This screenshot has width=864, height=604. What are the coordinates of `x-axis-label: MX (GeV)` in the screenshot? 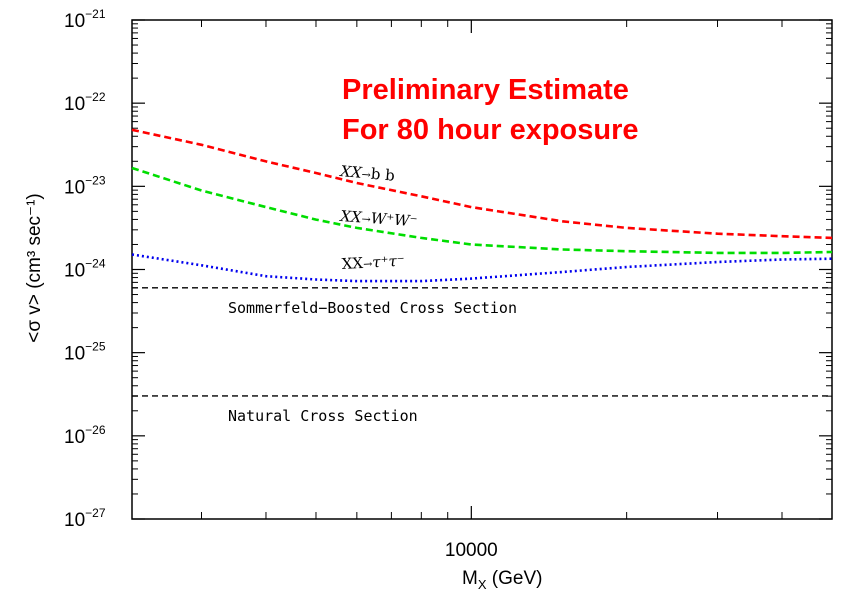 It's located at (502, 580).